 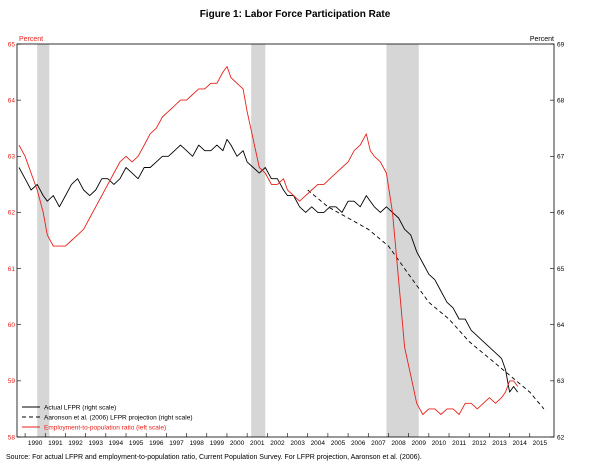 I want to click on left-tick-label-0: 58, so click(x=12, y=437).